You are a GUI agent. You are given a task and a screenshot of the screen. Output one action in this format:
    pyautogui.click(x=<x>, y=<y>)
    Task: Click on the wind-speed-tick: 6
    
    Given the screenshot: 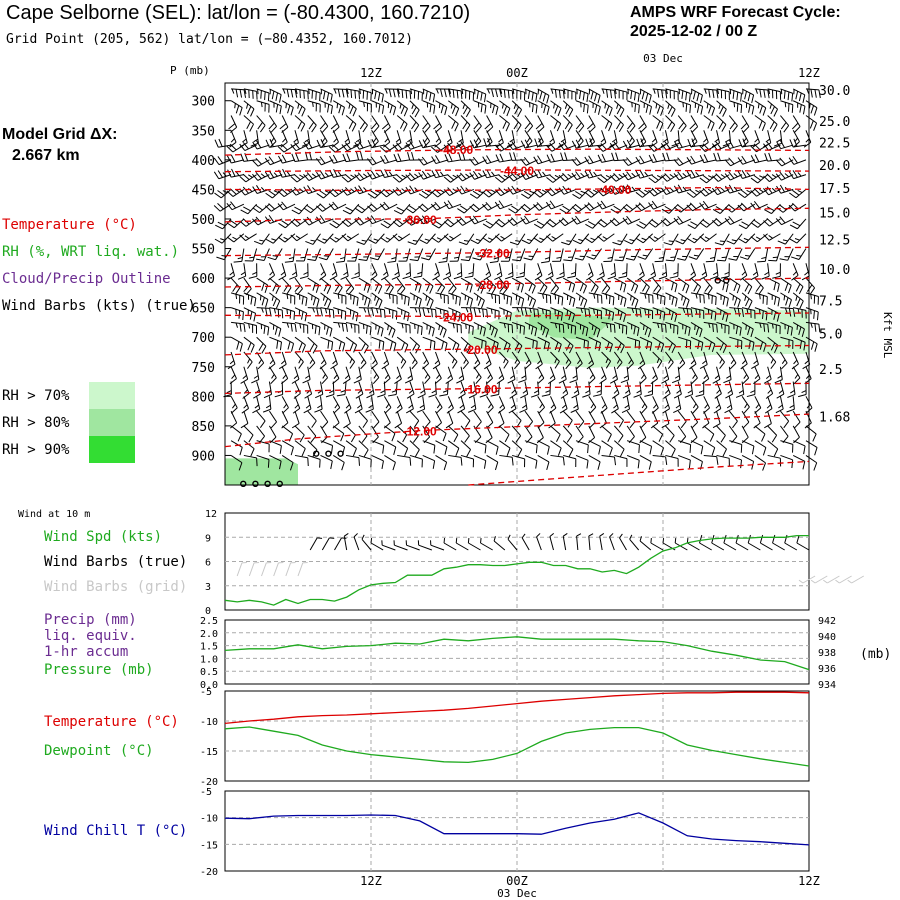 What is the action you would take?
    pyautogui.click(x=208, y=563)
    